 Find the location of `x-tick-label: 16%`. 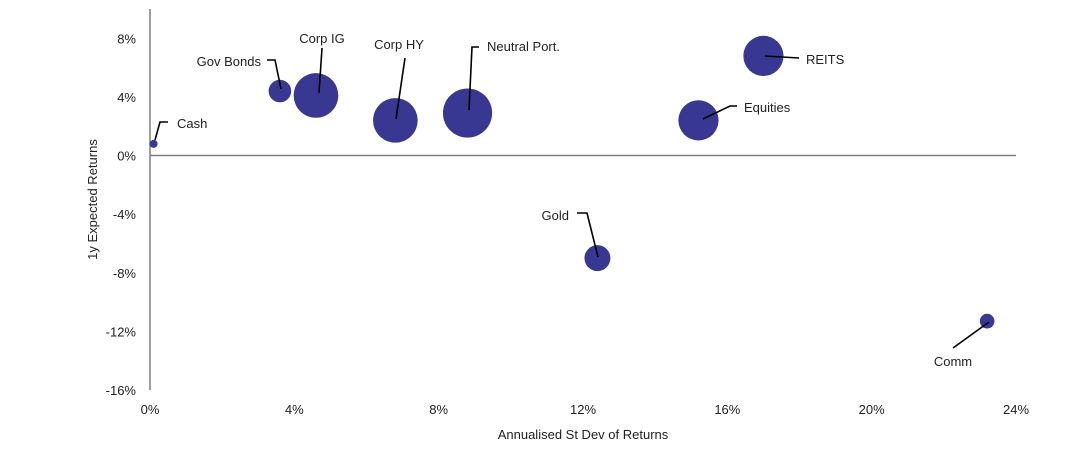

x-tick-label: 16% is located at coordinates (727, 409).